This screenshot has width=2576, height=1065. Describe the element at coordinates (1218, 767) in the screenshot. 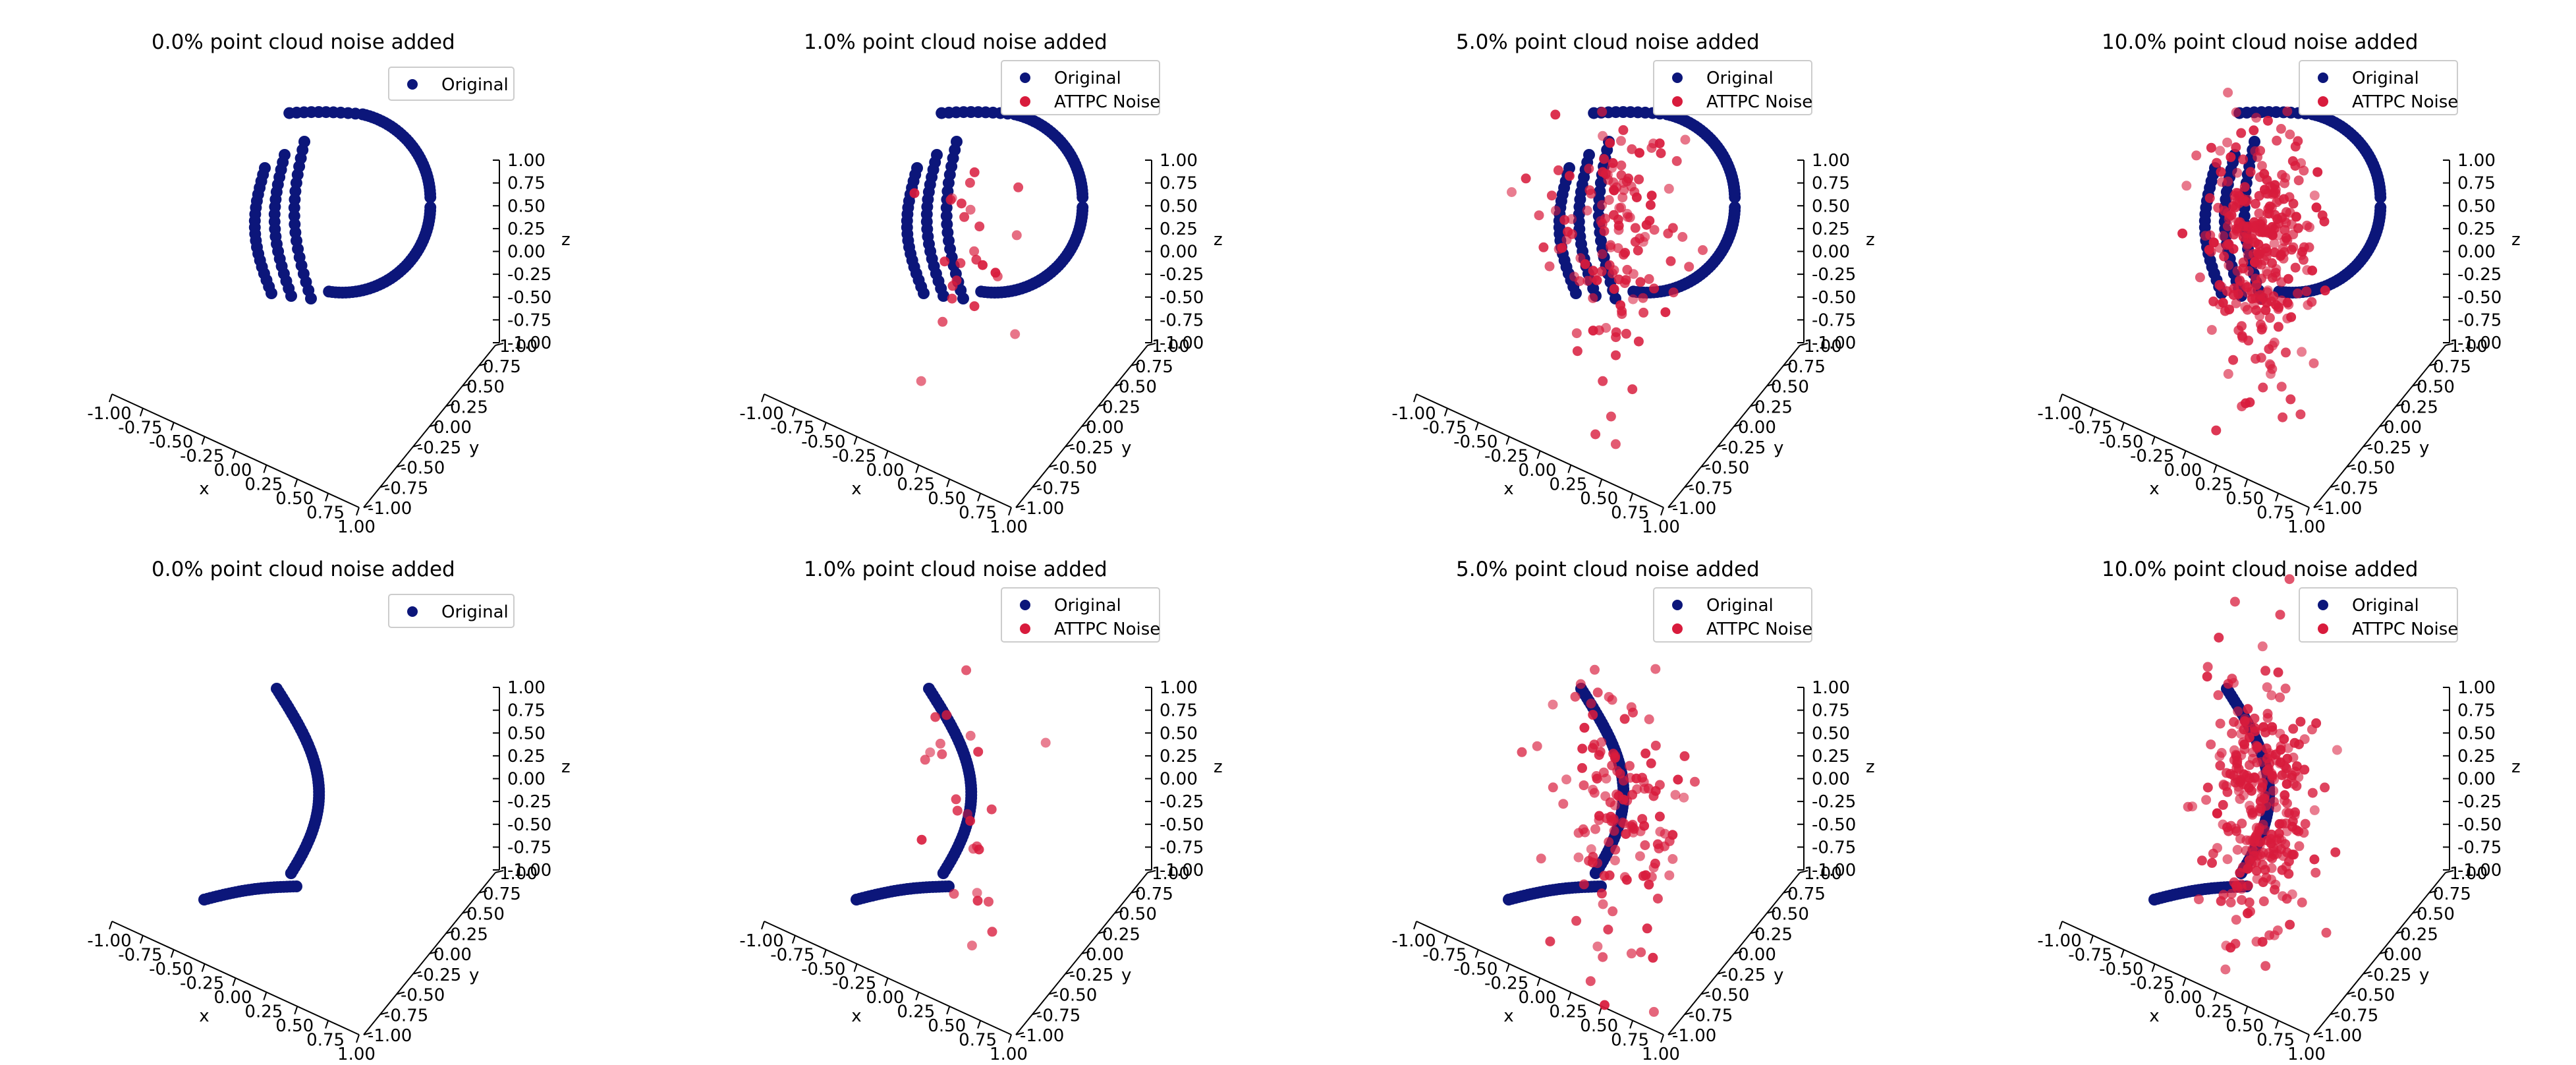

I see `z-axis-label: z` at that location.